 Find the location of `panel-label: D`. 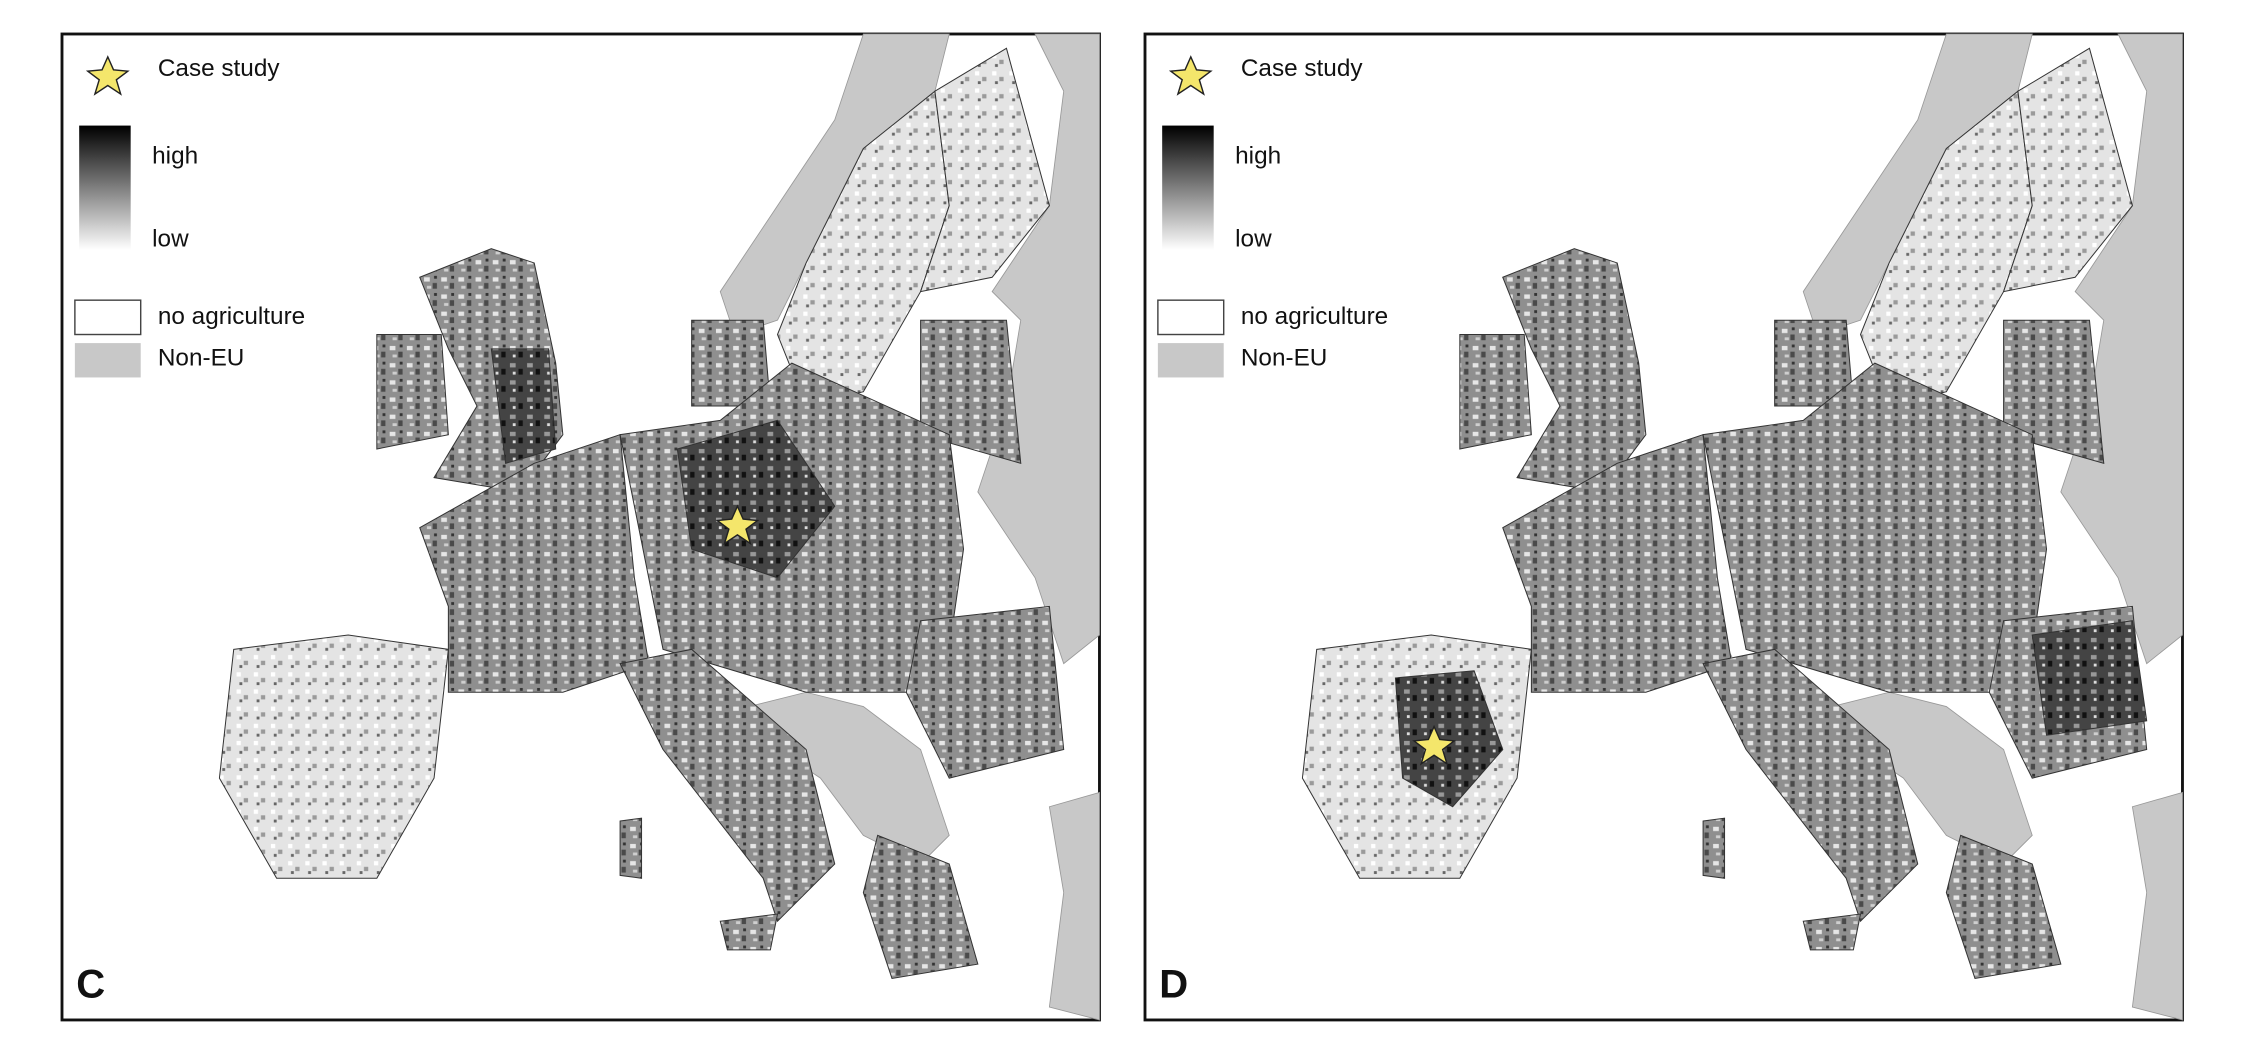

panel-label: D is located at coordinates (1173, 985).